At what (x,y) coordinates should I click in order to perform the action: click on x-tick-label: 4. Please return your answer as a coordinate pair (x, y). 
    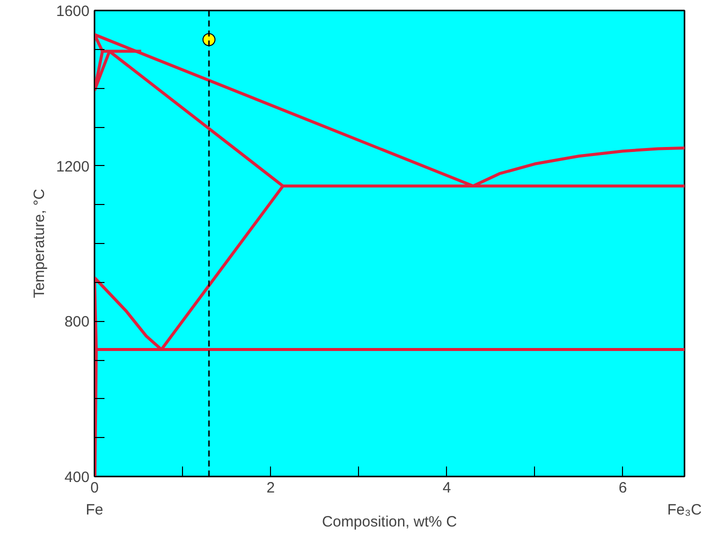
    Looking at the image, I should click on (446, 488).